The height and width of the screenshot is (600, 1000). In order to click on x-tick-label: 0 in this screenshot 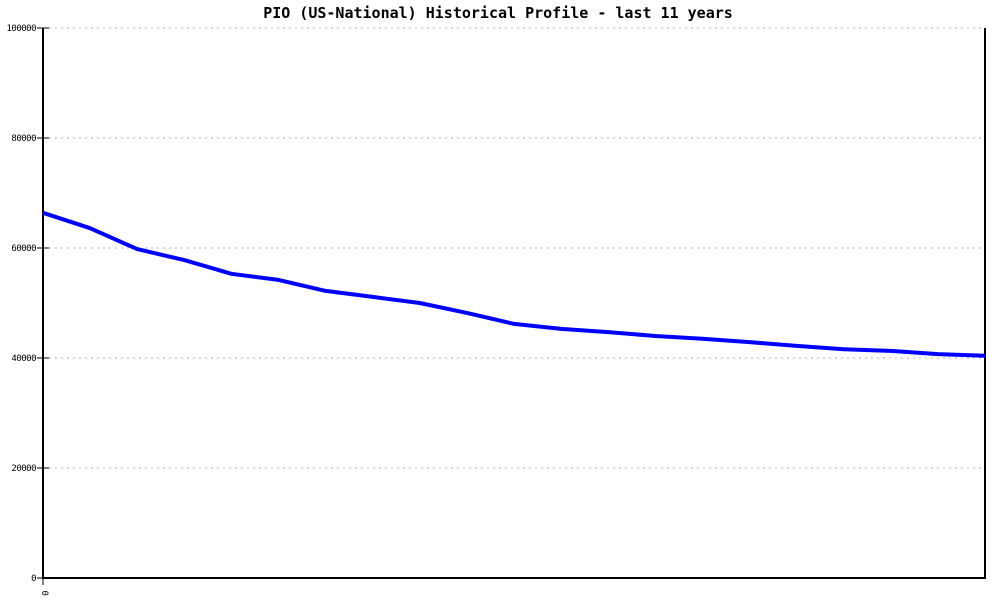, I will do `click(44, 593)`.